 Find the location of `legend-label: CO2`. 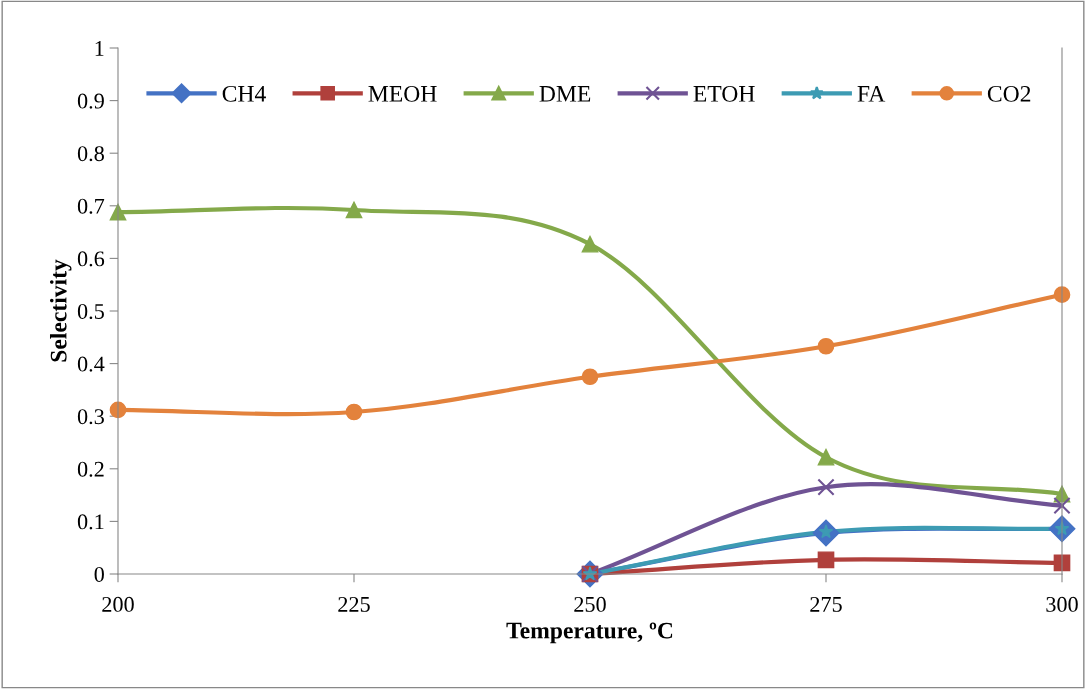

legend-label: CO2 is located at coordinates (1009, 93).